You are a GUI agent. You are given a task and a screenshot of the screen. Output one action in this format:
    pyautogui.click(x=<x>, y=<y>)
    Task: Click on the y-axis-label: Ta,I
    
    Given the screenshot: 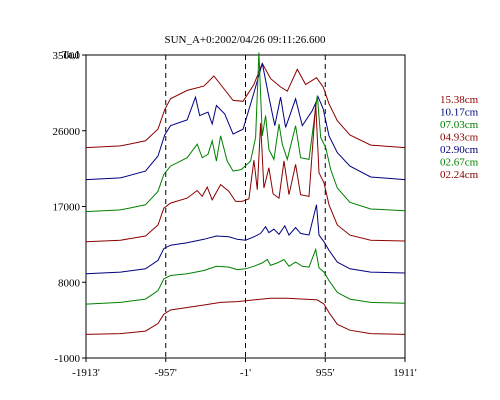 What is the action you would take?
    pyautogui.click(x=71, y=55)
    